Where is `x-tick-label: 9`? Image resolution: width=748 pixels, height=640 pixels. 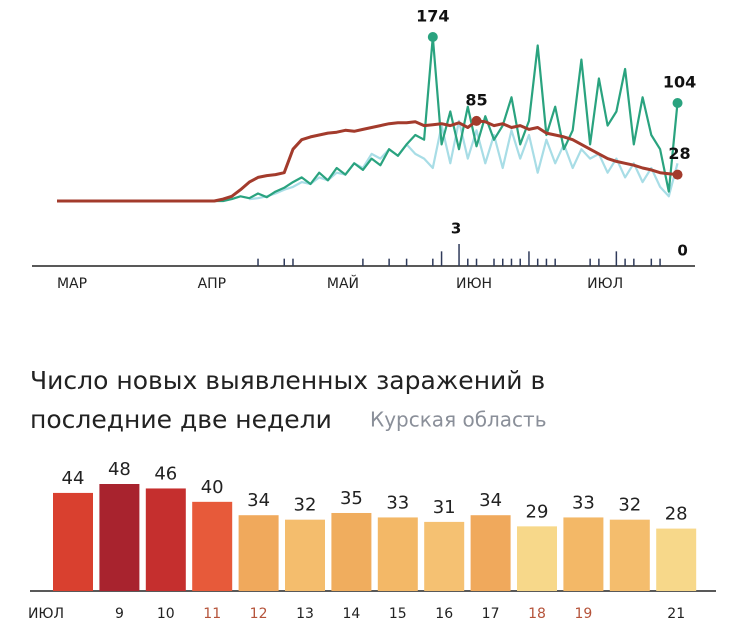
x-tick-label: 9 is located at coordinates (119, 614).